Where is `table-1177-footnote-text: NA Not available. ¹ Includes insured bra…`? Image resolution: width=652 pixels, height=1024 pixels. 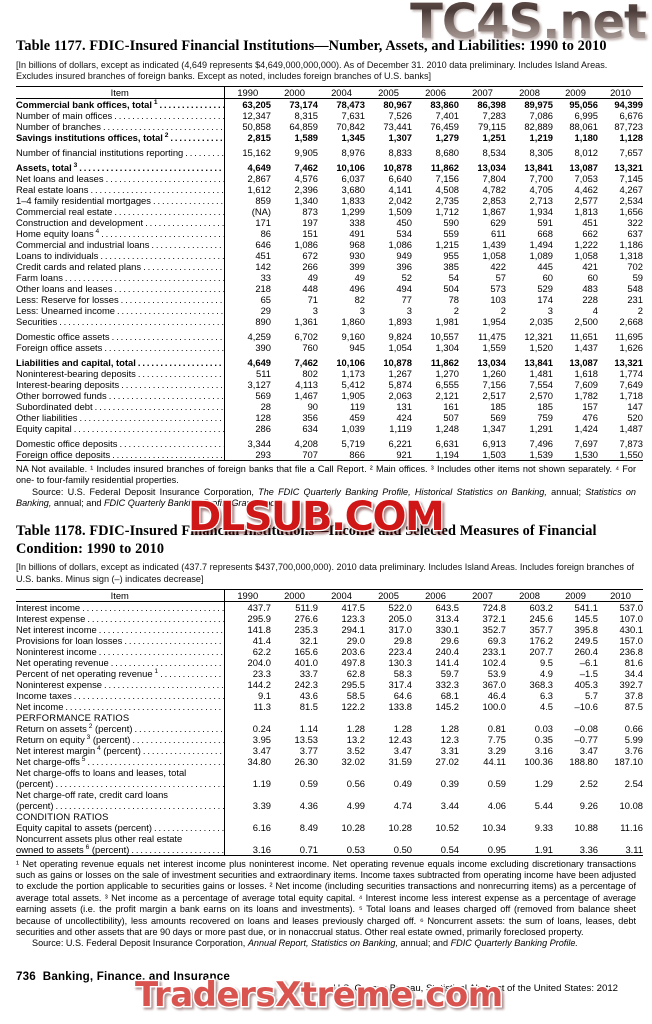
table-1177-footnote-text: NA Not available. ¹ Includes insured bra… is located at coordinates (326, 474).